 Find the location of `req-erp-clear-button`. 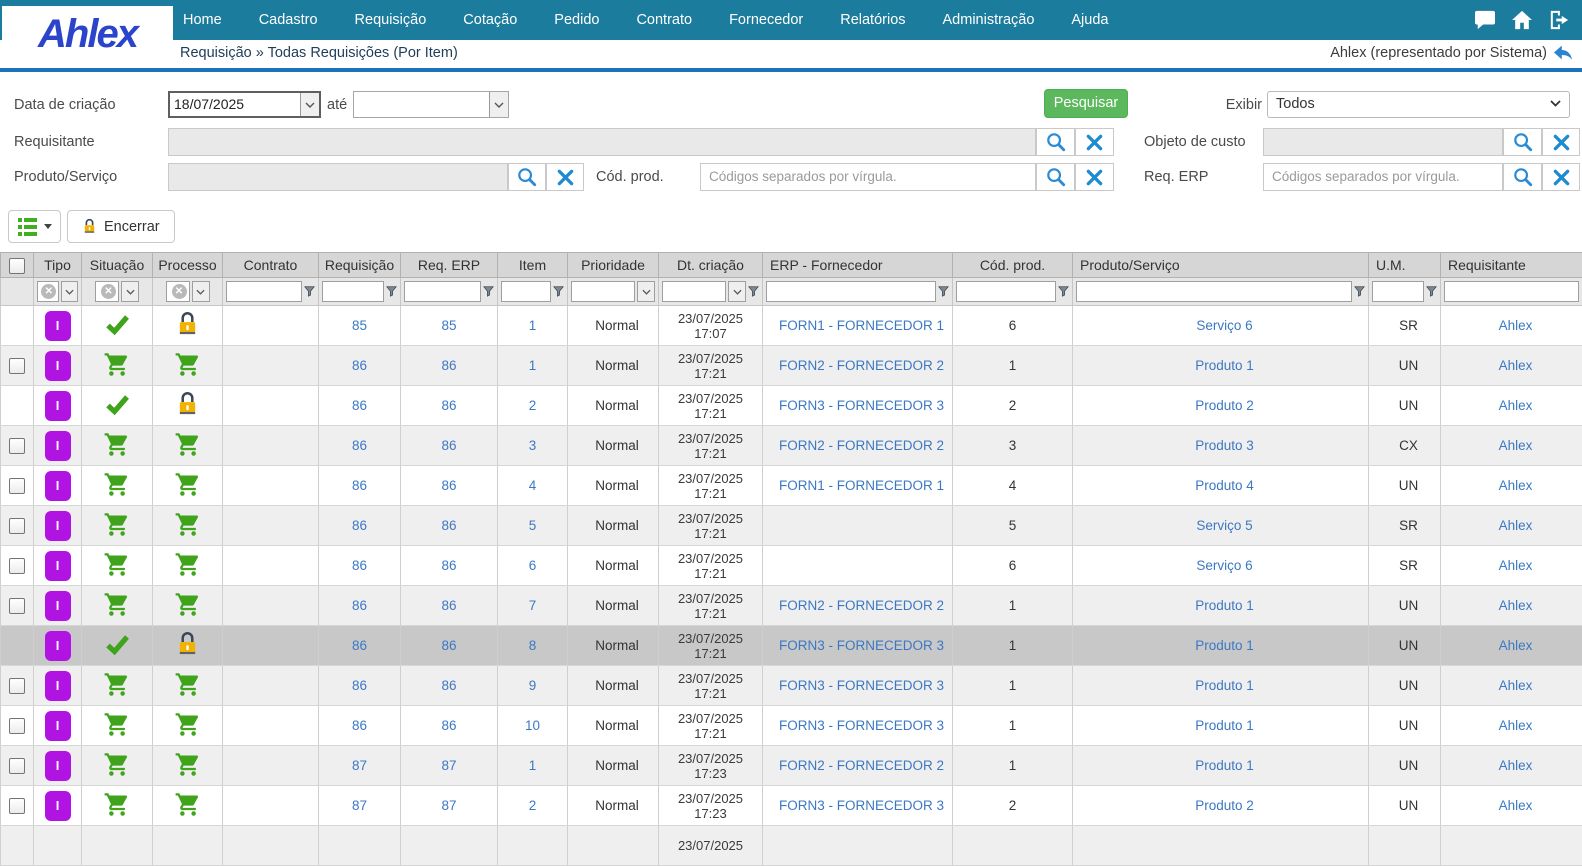

req-erp-clear-button is located at coordinates (1561, 177).